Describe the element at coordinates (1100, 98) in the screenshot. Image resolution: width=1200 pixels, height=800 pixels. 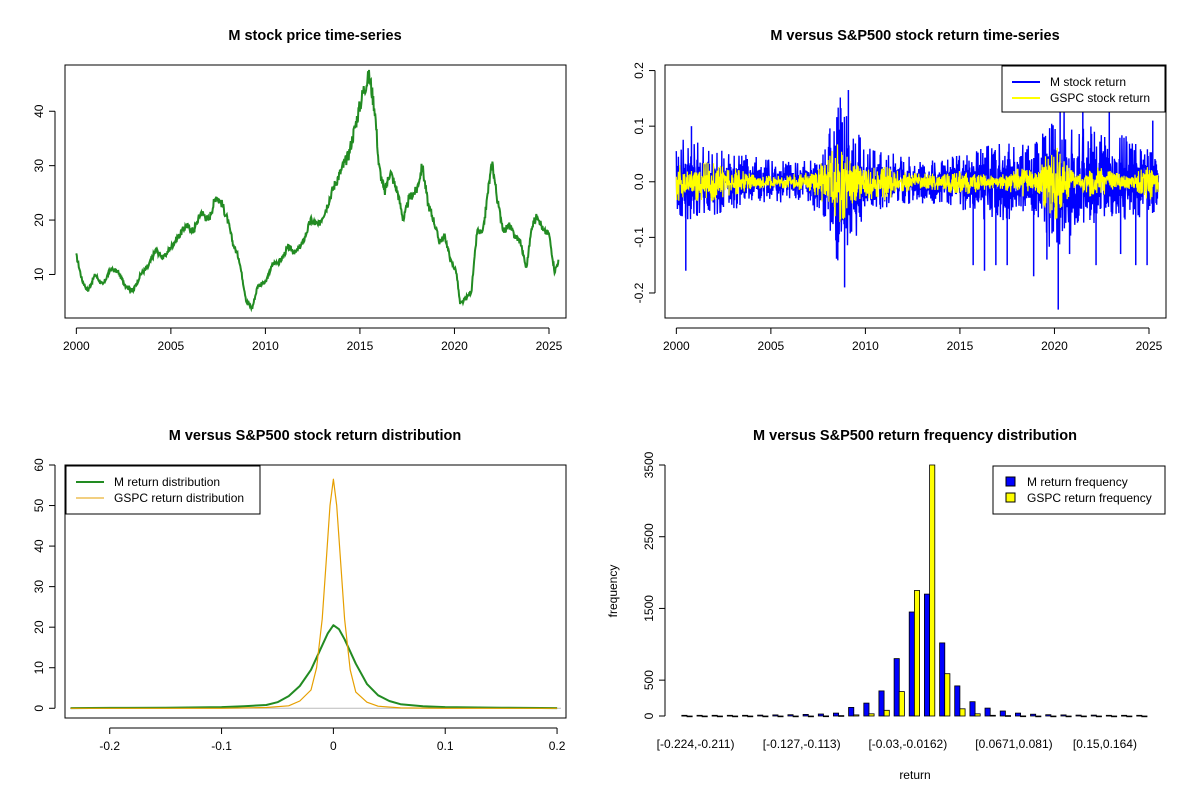
I see `legend-label: GSPC stock return` at that location.